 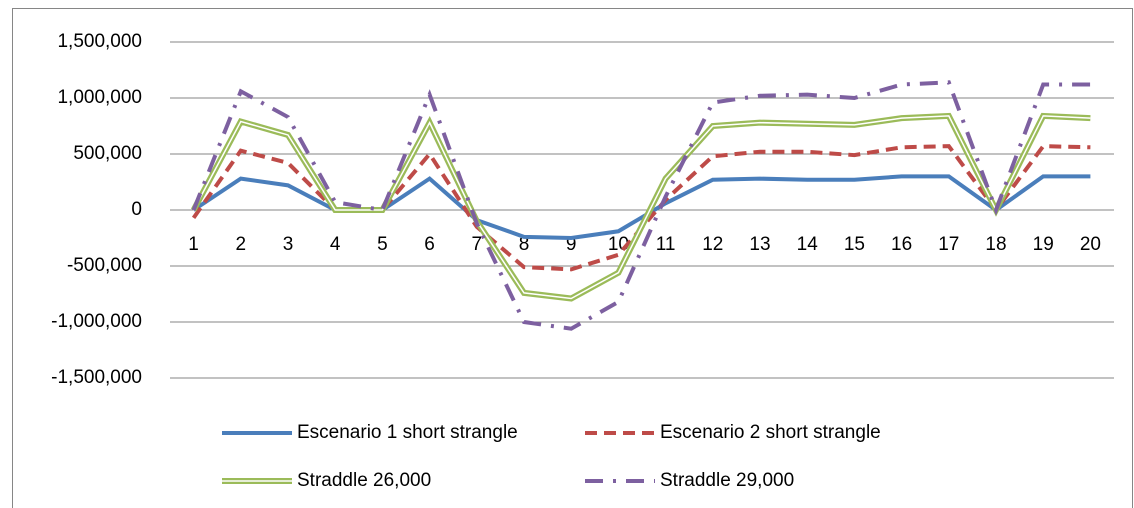 What do you see at coordinates (107, 153) in the screenshot?
I see `y-tick-label: 500,000` at bounding box center [107, 153].